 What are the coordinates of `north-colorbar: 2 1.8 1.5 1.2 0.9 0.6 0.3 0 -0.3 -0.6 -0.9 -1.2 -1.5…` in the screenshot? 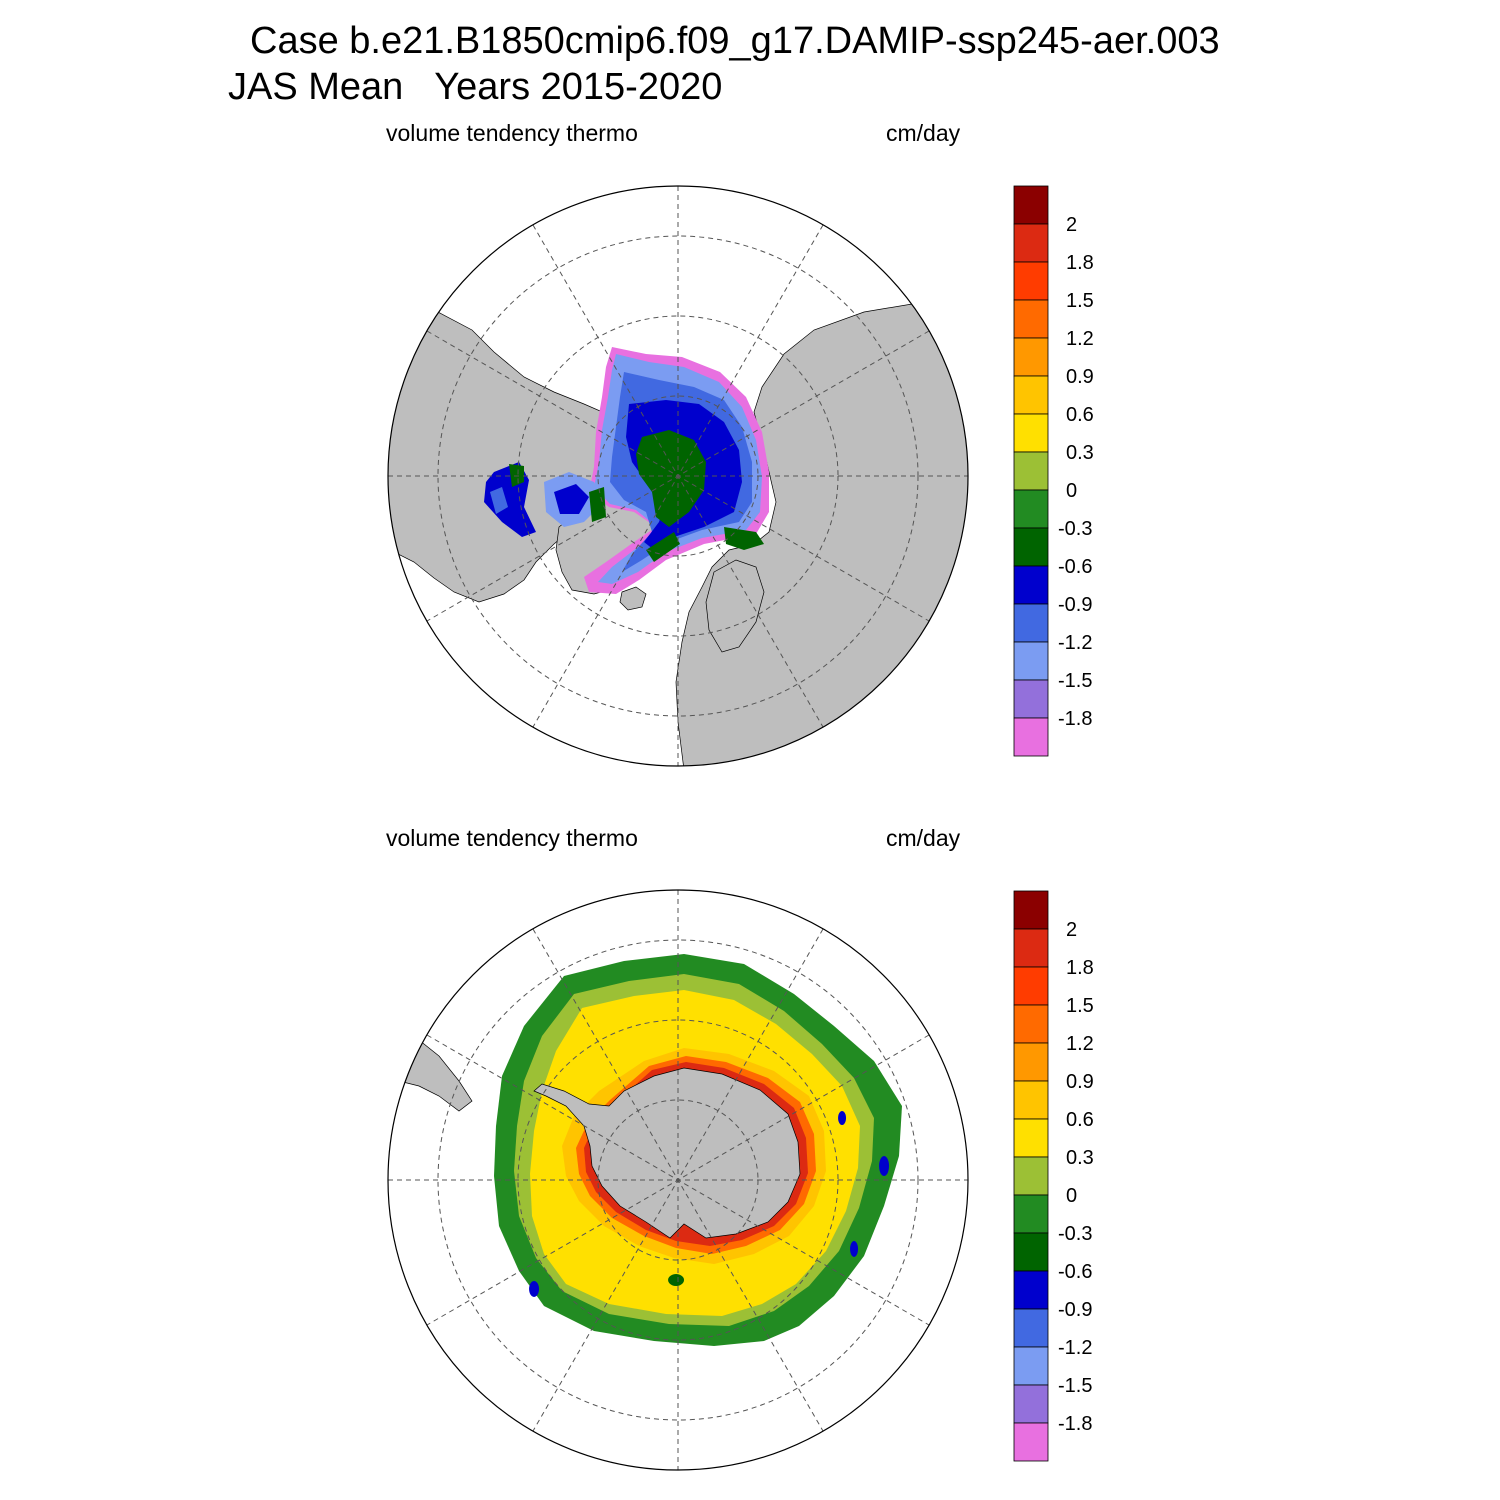 It's located at (1053, 471).